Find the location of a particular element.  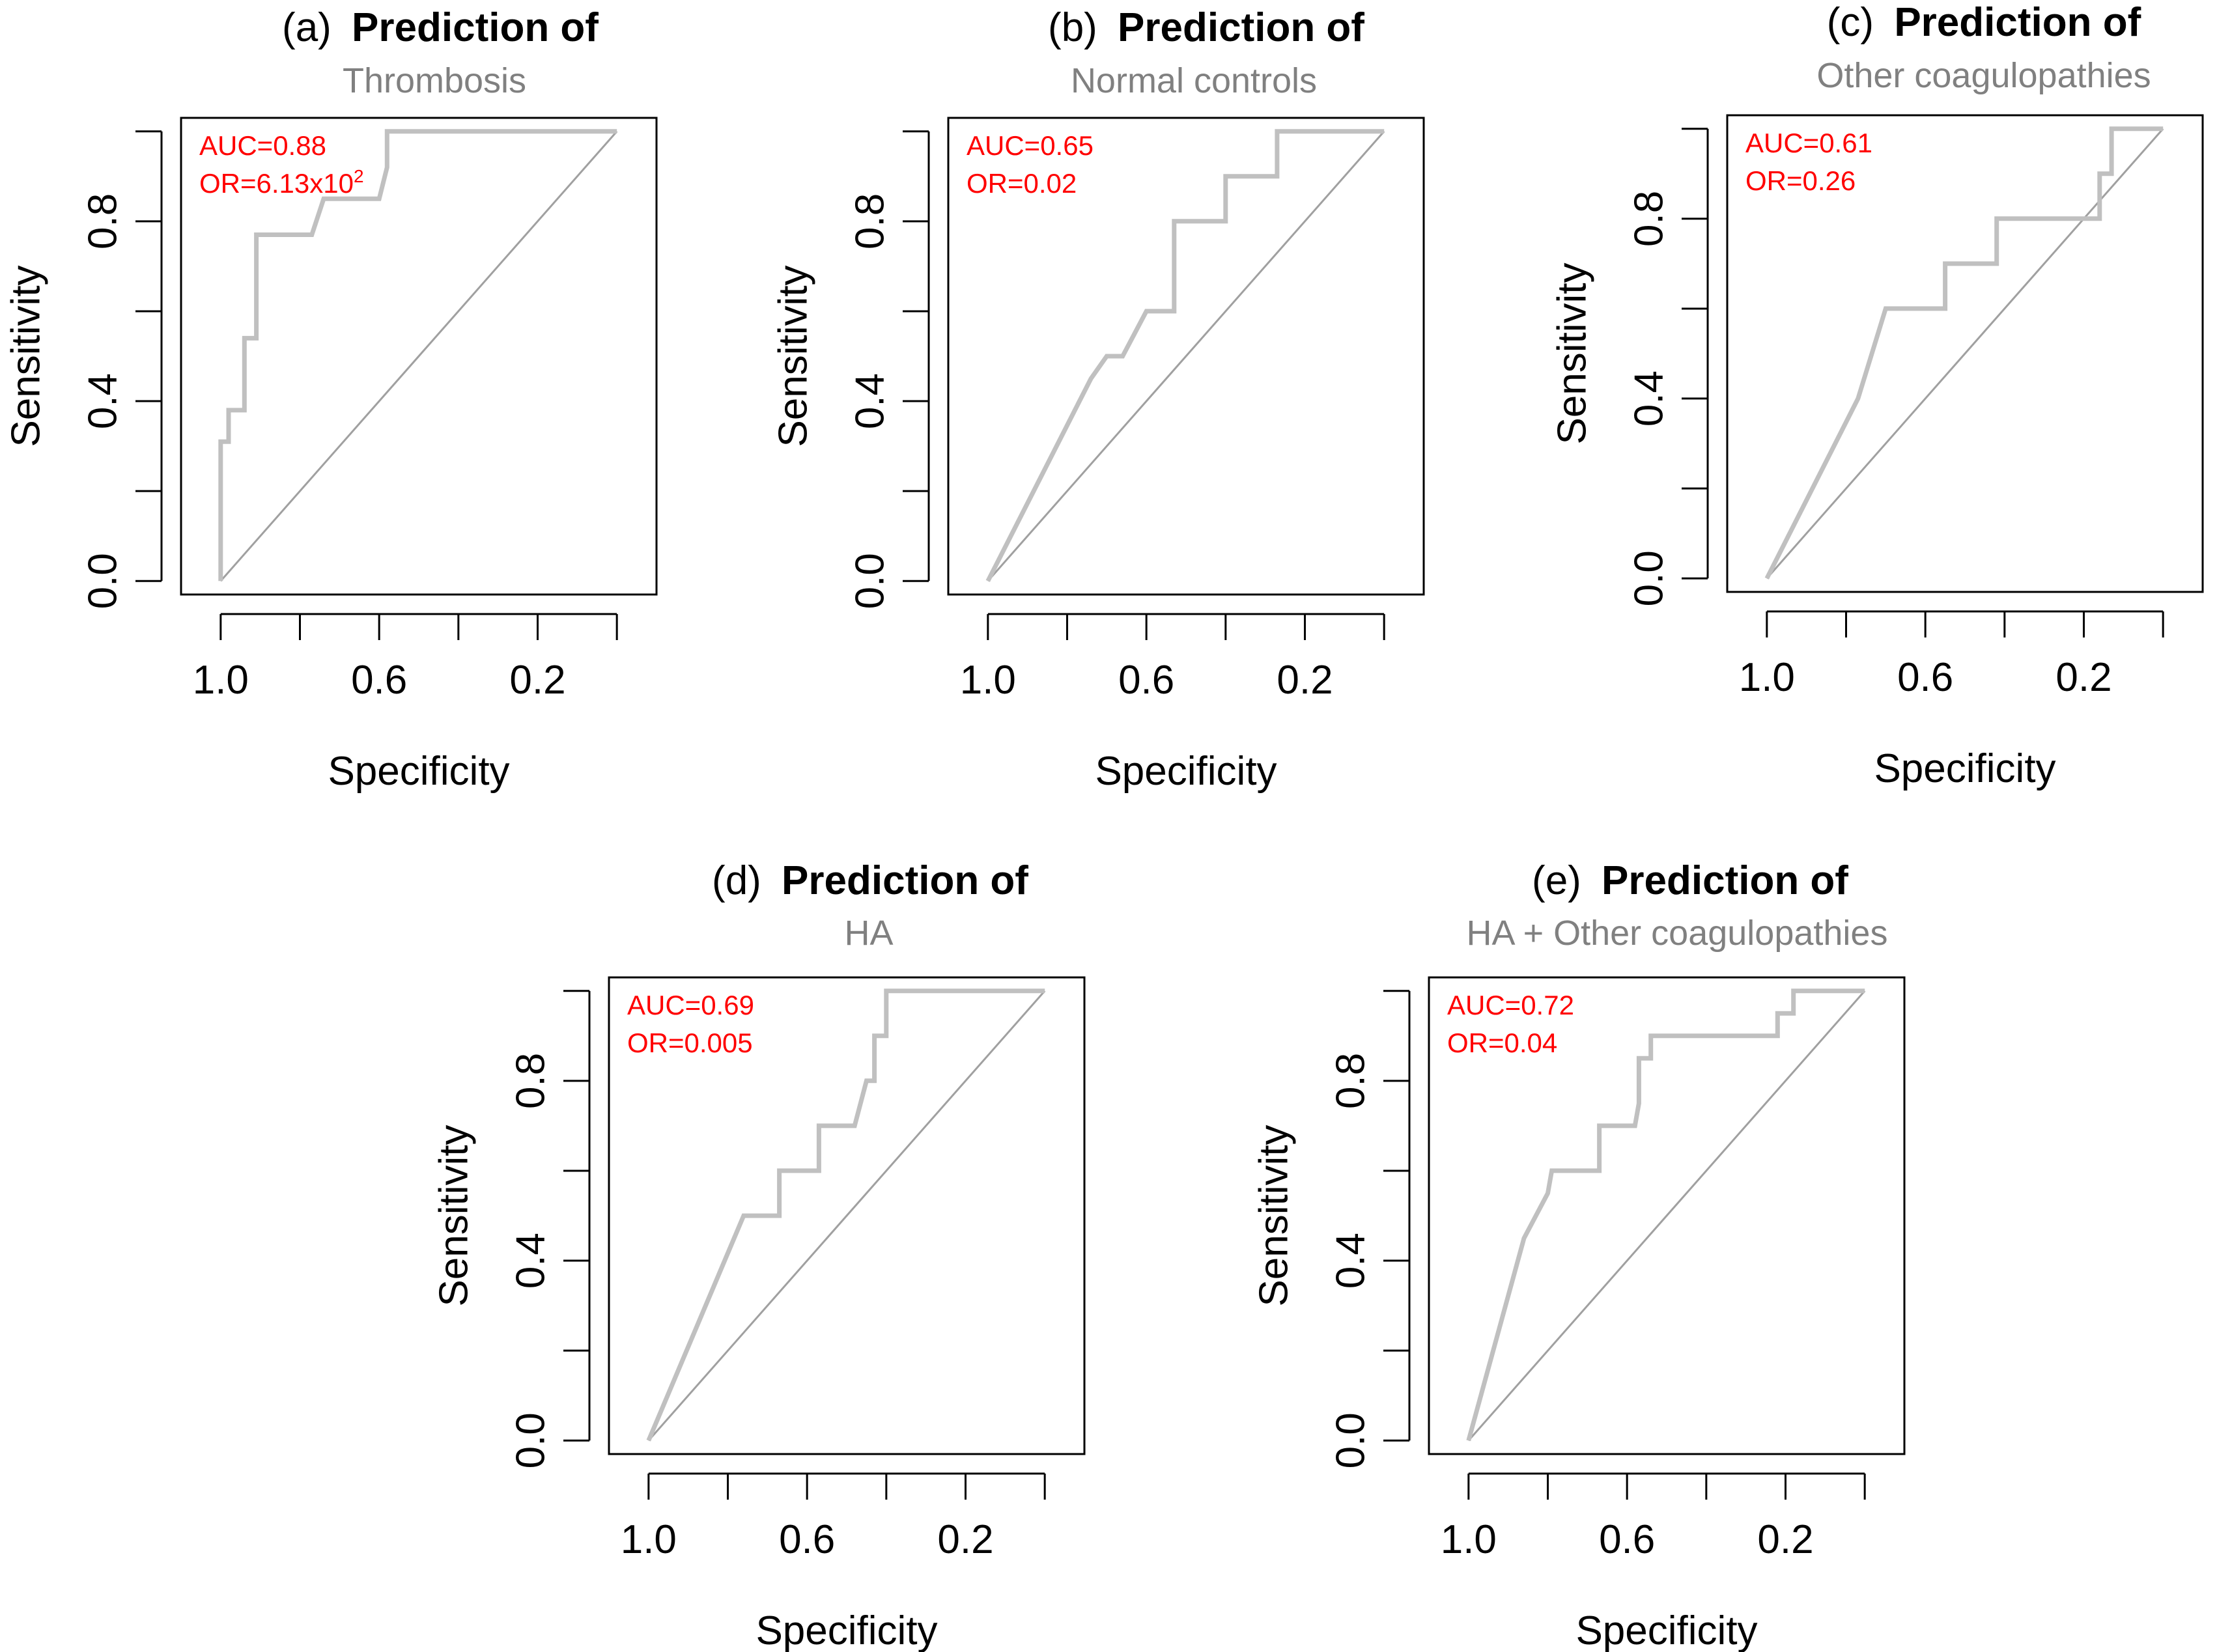

auc-annotation: AUC=0.61 is located at coordinates (1808, 143).